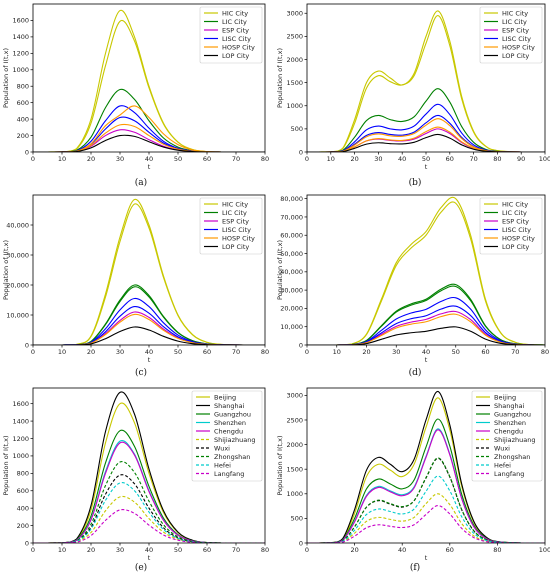 Image resolution: width=550 pixels, height=579 pixels. I want to click on legend-entry: Hefei, so click(222, 465).